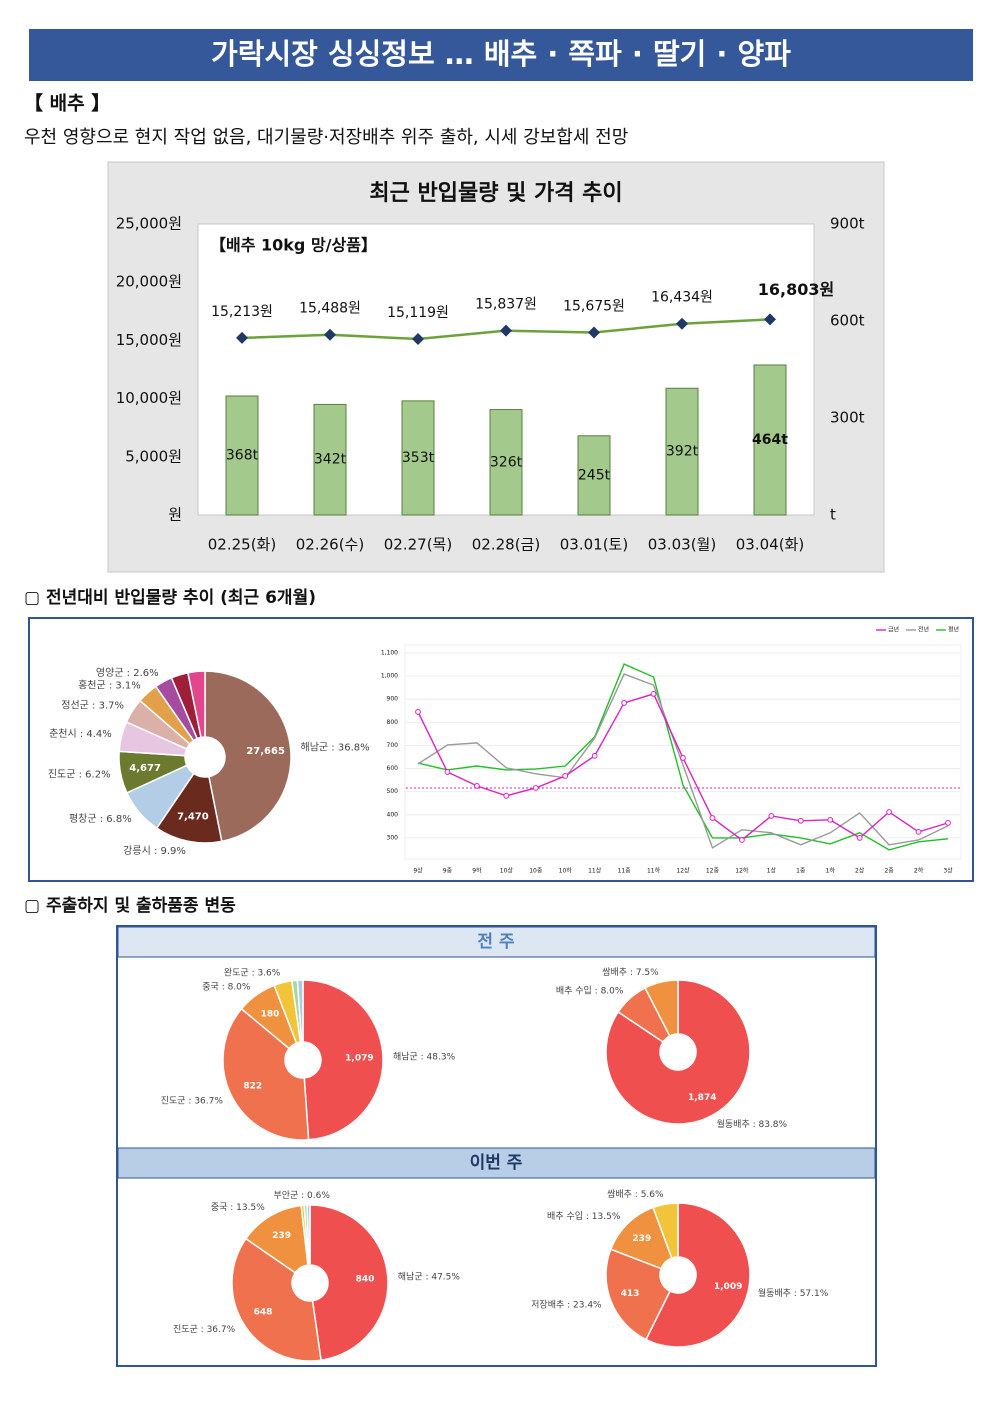 The image size is (992, 1403). Describe the element at coordinates (79, 774) in the screenshot. I see `slice-label: 진도군 : 6.2%` at that location.